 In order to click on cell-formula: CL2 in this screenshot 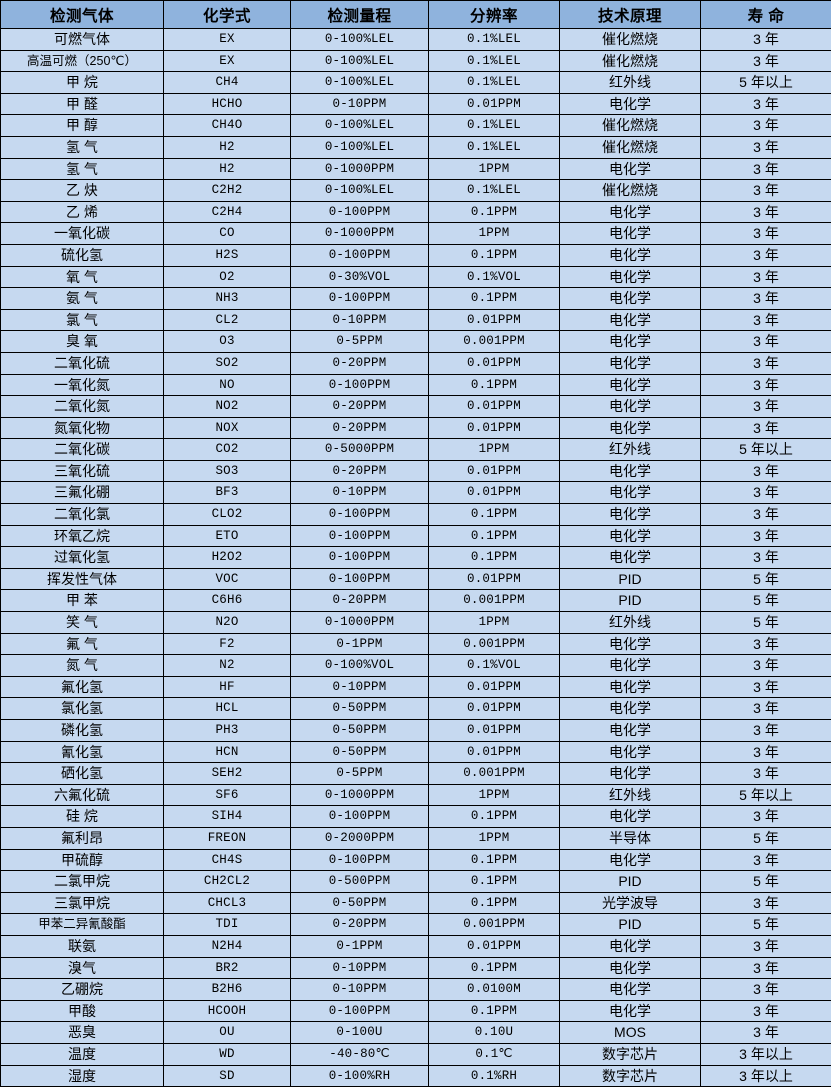, I will do `click(227, 320)`.